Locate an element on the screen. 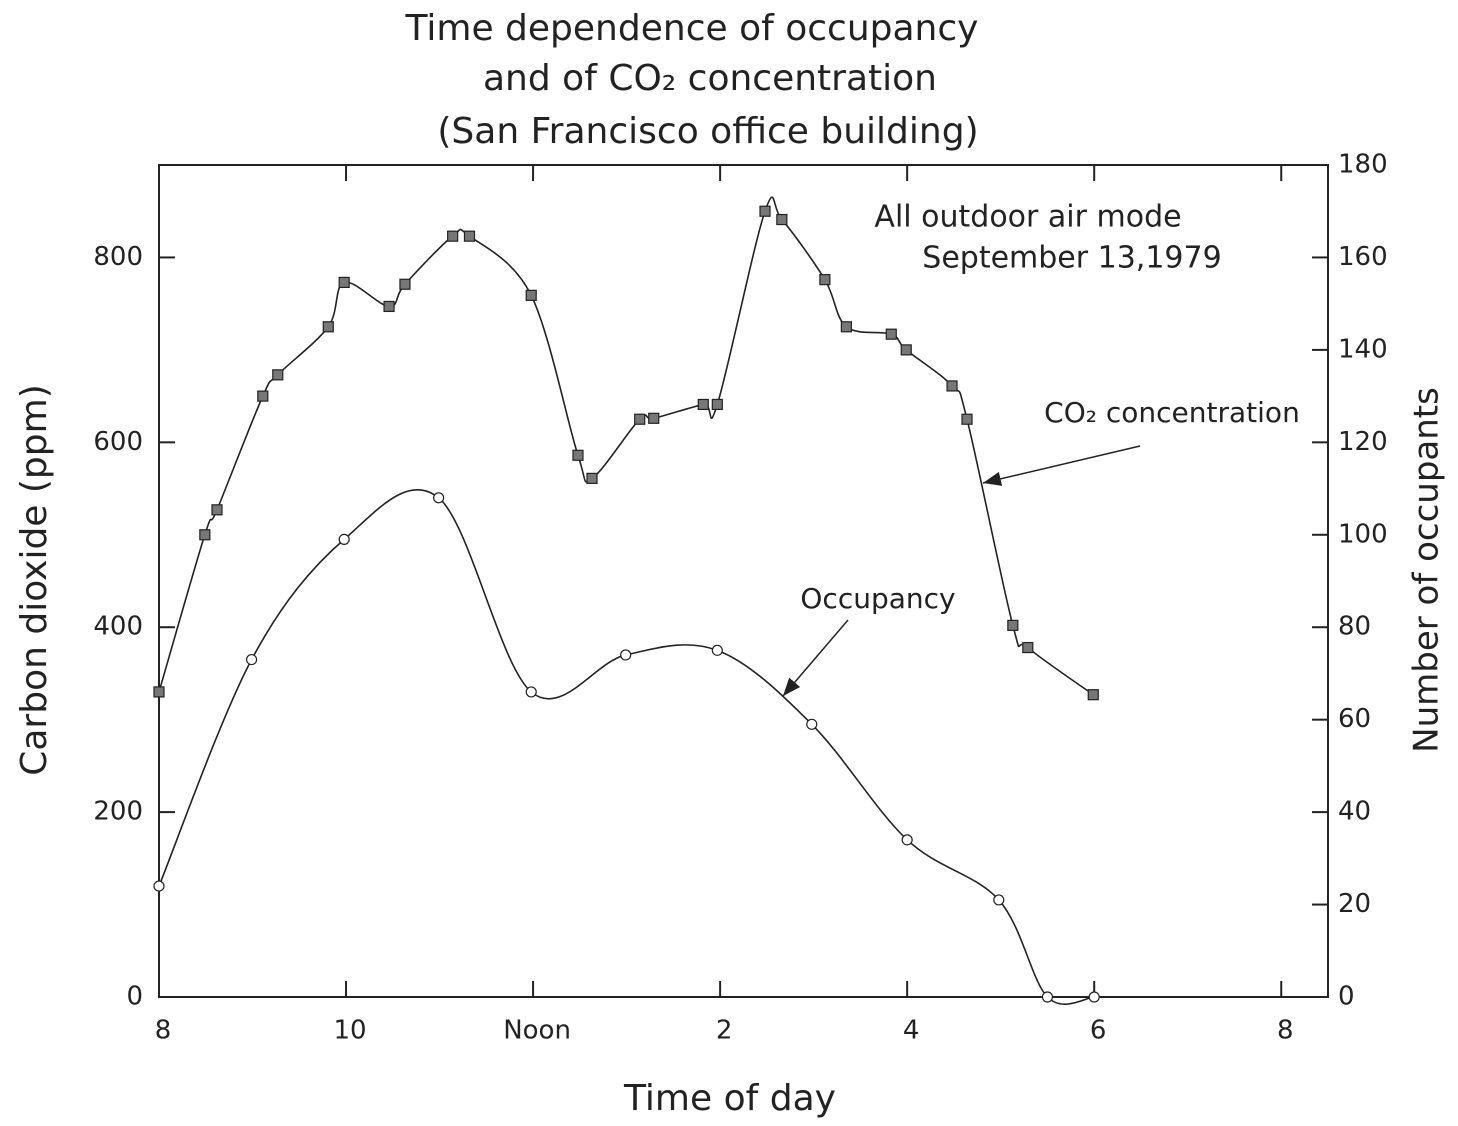 The height and width of the screenshot is (1126, 1458). annotation: All outdoor air mode is located at coordinates (1027, 217).